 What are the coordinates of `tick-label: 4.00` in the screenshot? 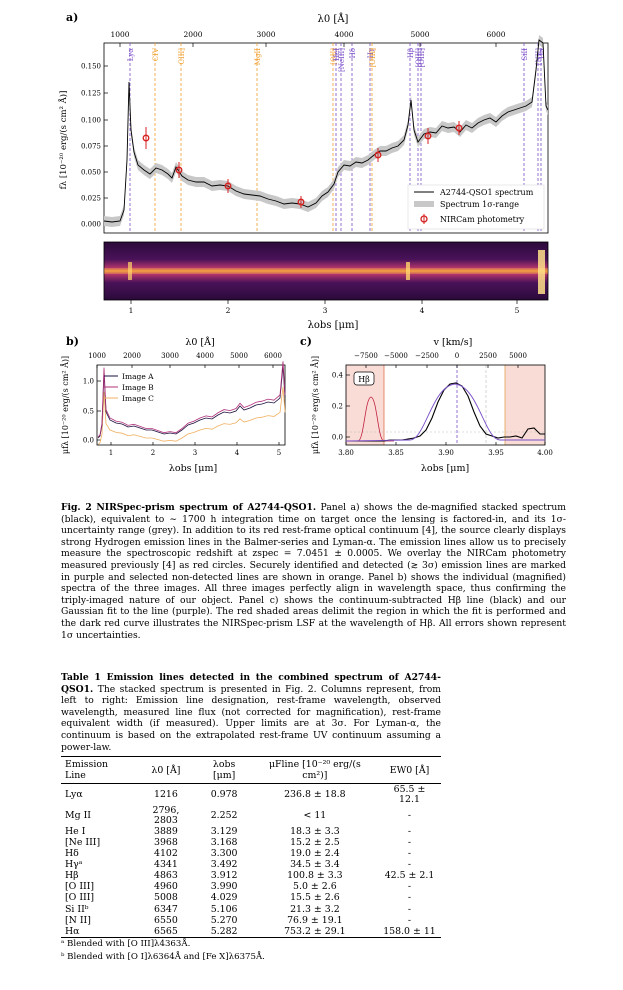 It's located at (545, 453).